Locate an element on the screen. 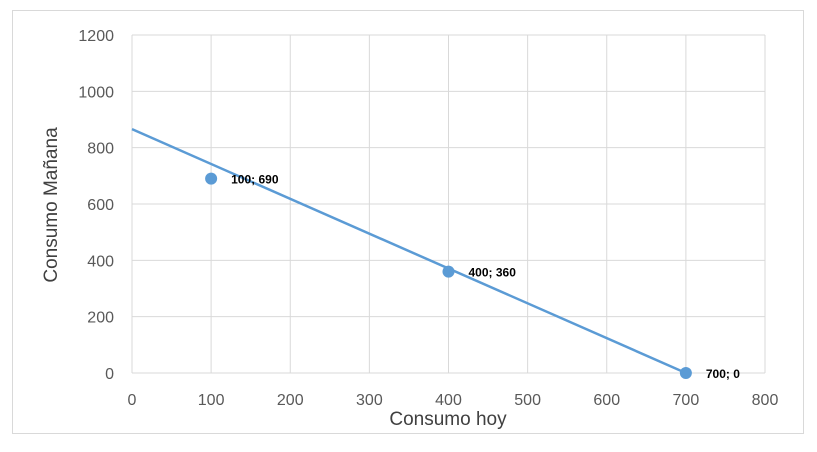 This screenshot has height=452, width=817. data-label: 400; 360 is located at coordinates (493, 273).